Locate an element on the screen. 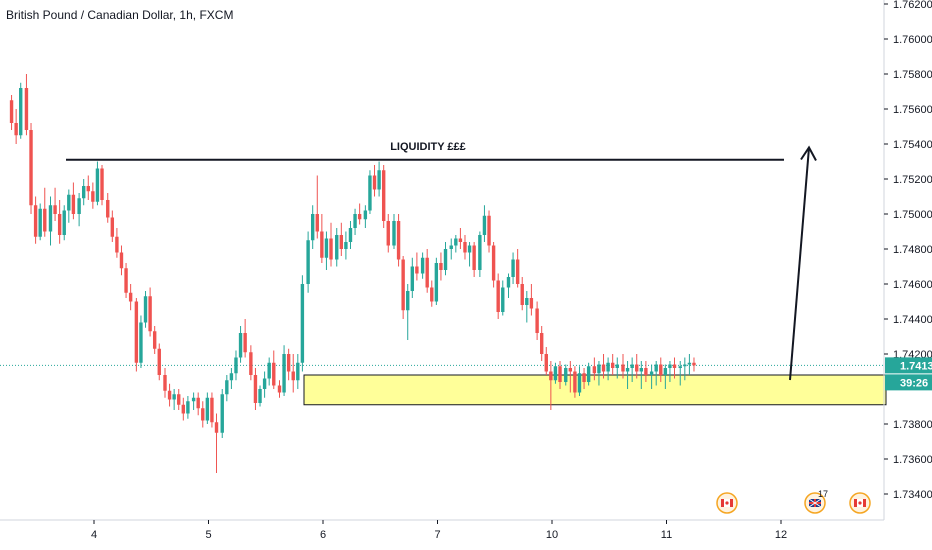 This screenshot has width=932, height=550. candle-countdown: 39:26 is located at coordinates (914, 383).